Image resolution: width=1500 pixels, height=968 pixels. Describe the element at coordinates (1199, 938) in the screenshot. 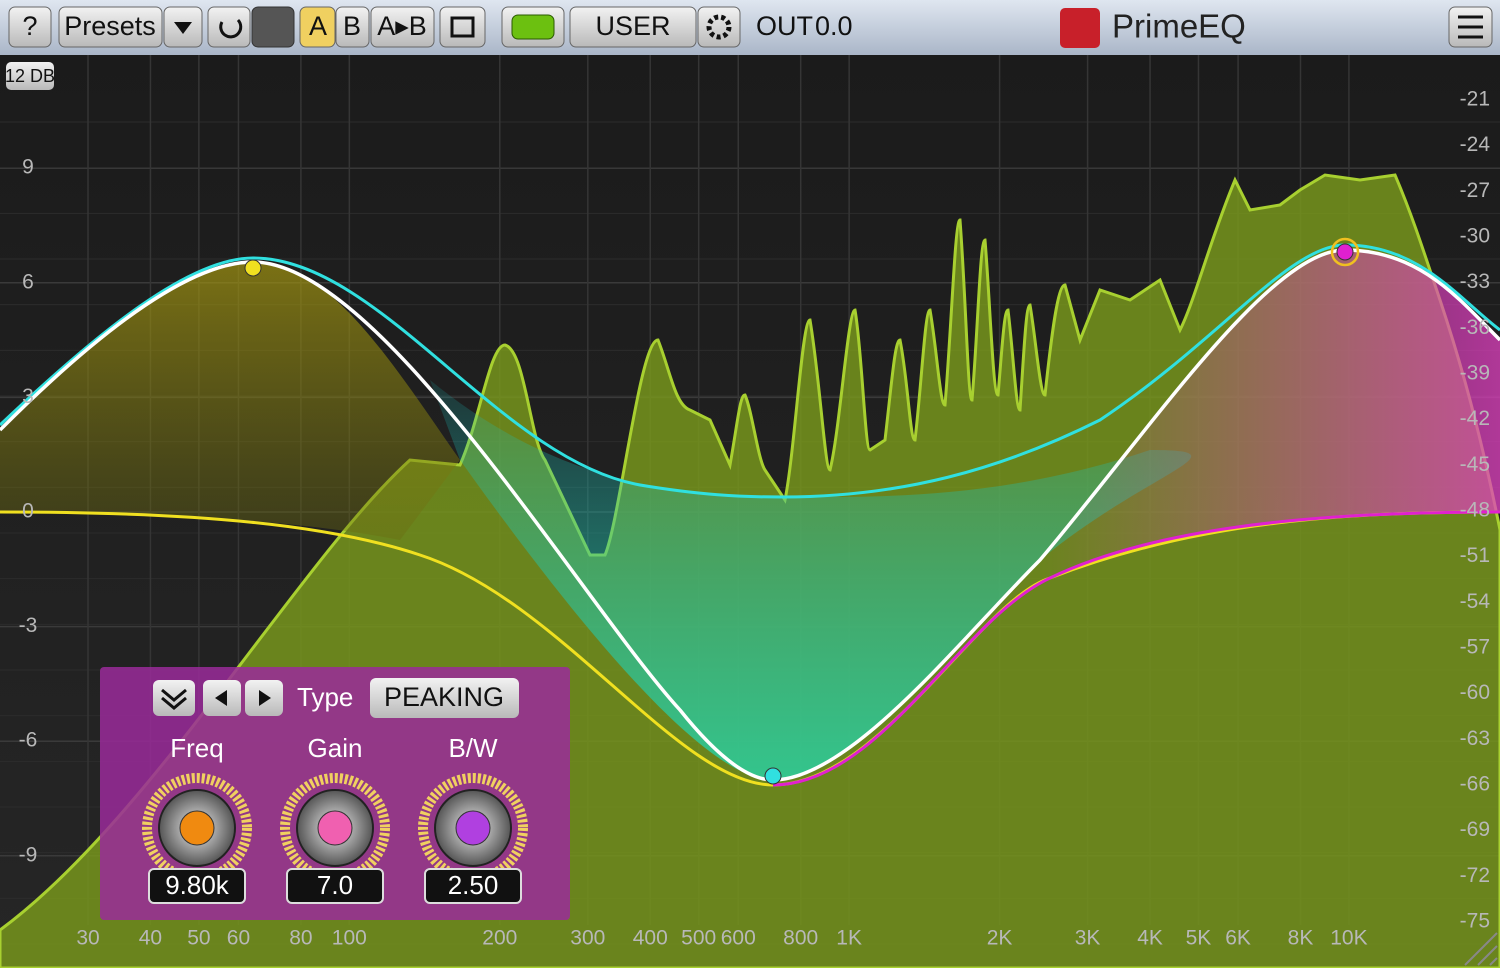

I see `freq-tick-label: 5K` at that location.